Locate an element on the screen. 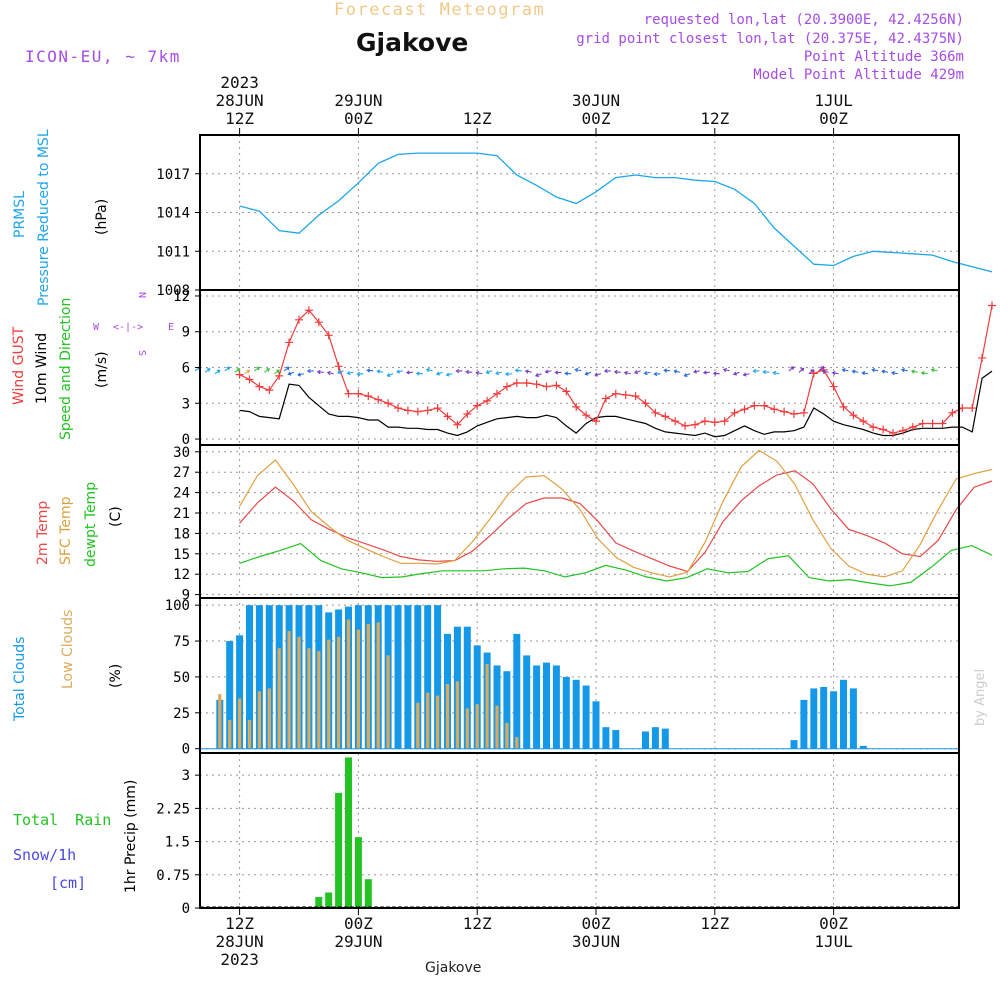 The height and width of the screenshot is (1000, 1000). model-label: ICON-EU, ~ 7km is located at coordinates (103, 56).